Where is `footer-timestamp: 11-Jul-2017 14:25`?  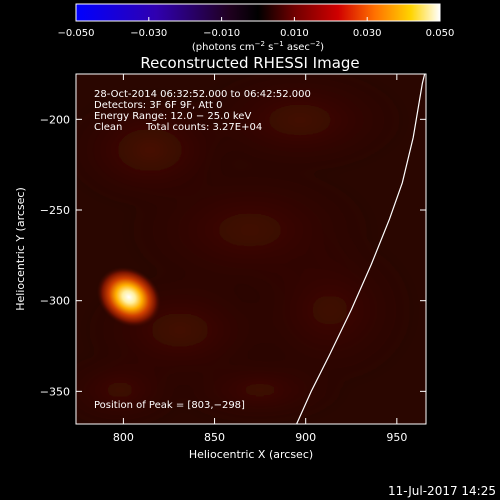
footer-timestamp: 11-Jul-2017 14:25 is located at coordinates (442, 491).